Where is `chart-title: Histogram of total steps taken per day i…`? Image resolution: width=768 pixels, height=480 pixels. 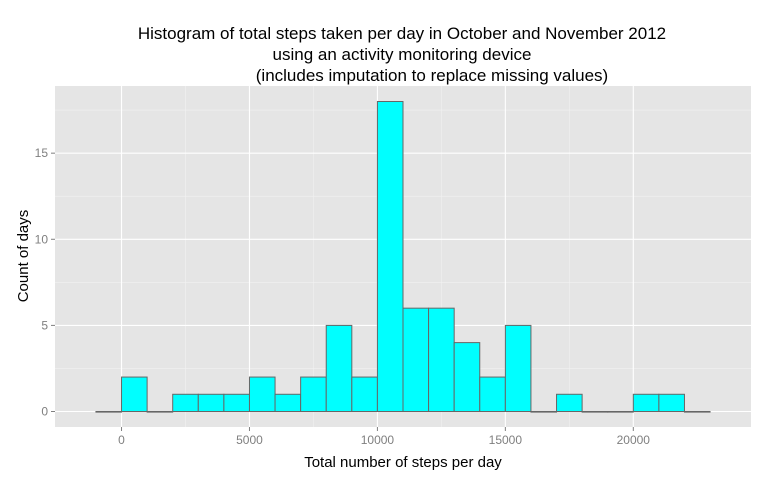 chart-title: Histogram of total steps taken per day i… is located at coordinates (402, 54).